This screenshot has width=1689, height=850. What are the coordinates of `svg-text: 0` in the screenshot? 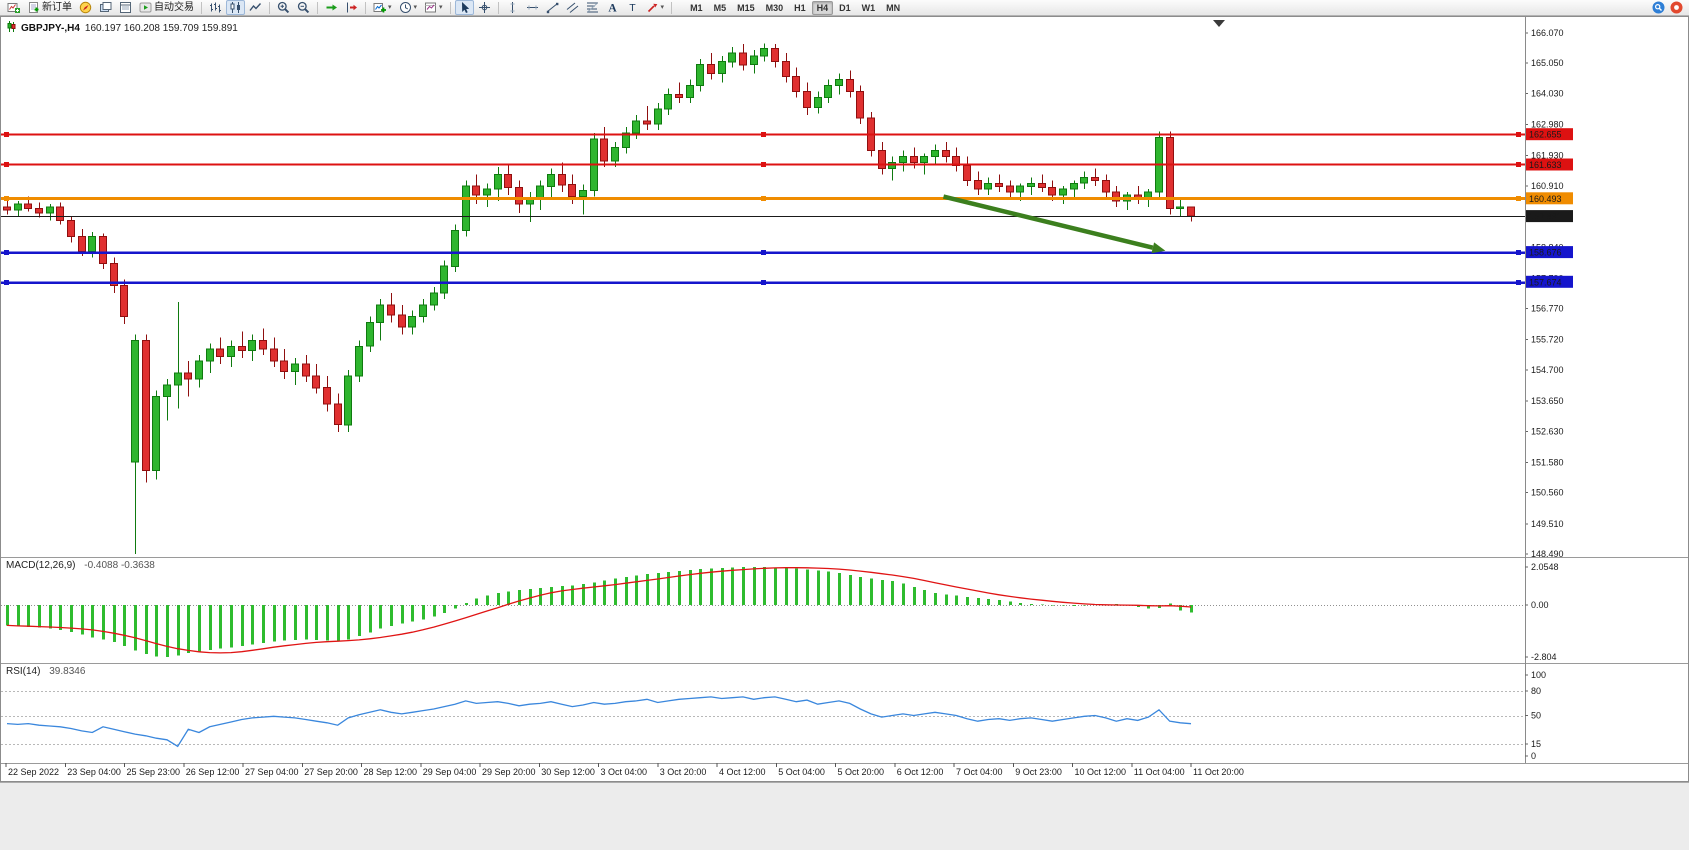 It's located at (1533, 756).